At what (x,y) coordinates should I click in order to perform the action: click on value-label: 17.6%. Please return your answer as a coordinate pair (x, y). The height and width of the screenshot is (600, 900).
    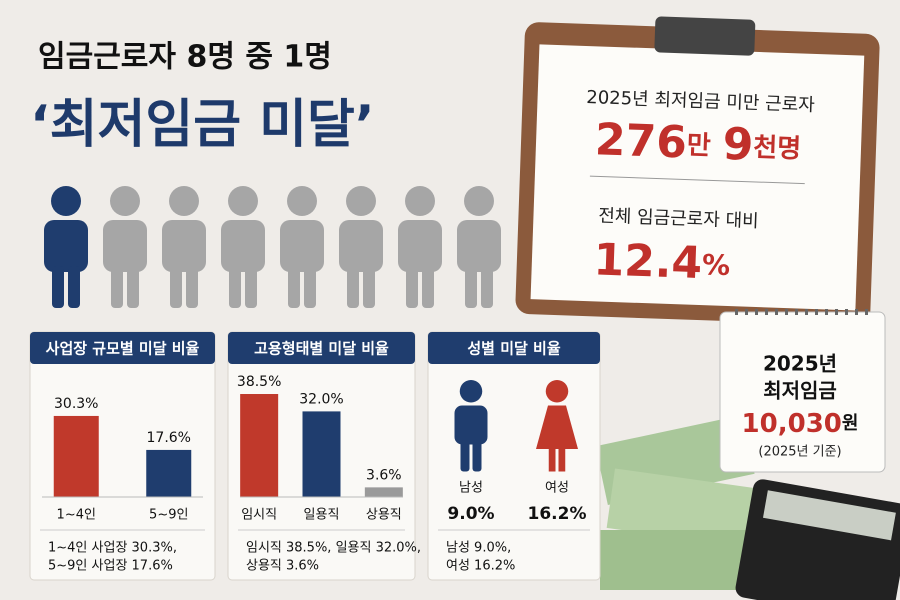
    Looking at the image, I should click on (169, 438).